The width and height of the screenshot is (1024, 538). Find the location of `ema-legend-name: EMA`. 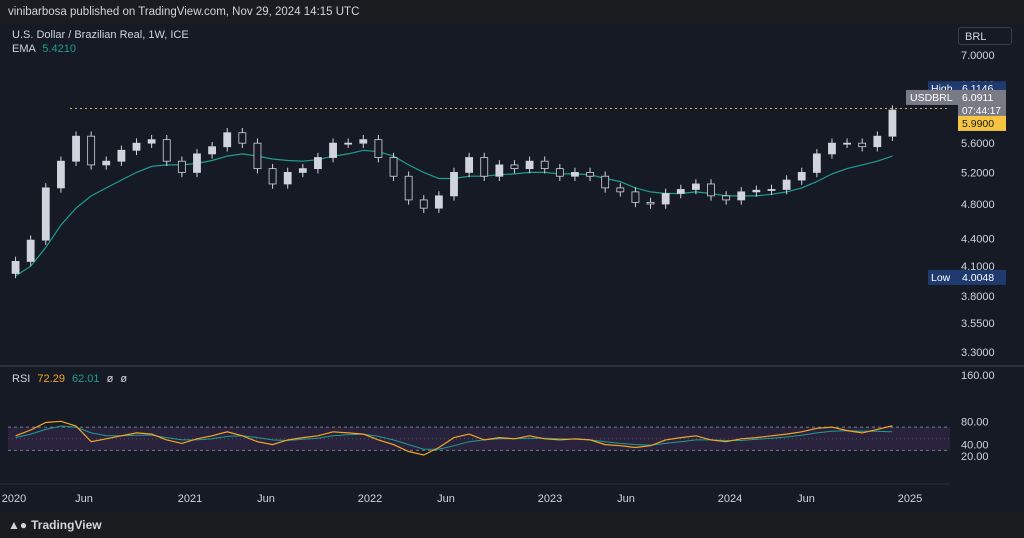

ema-legend-name: EMA is located at coordinates (24, 49).